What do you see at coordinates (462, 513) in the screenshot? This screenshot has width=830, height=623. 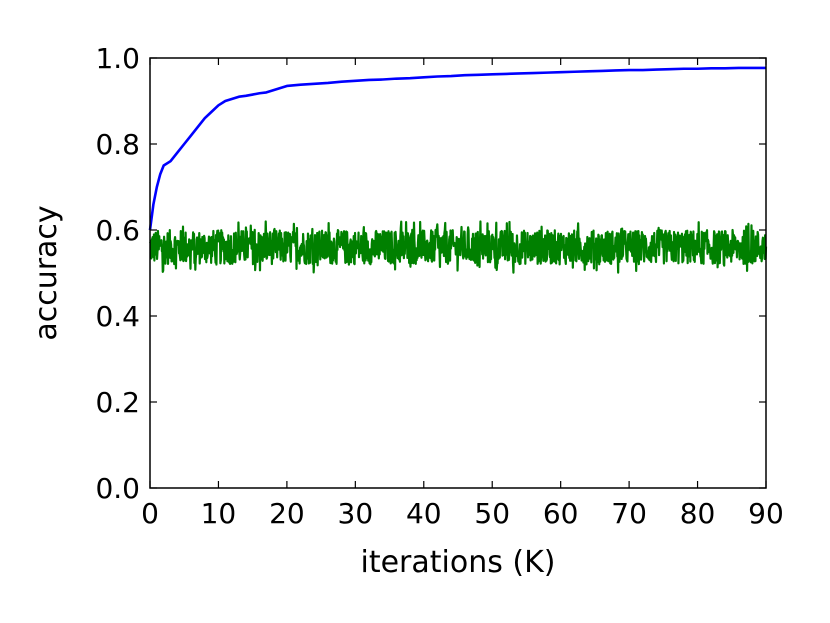 I see `x-tick-labels: 0 10 20 30 40 50 60 70 80 90` at bounding box center [462, 513].